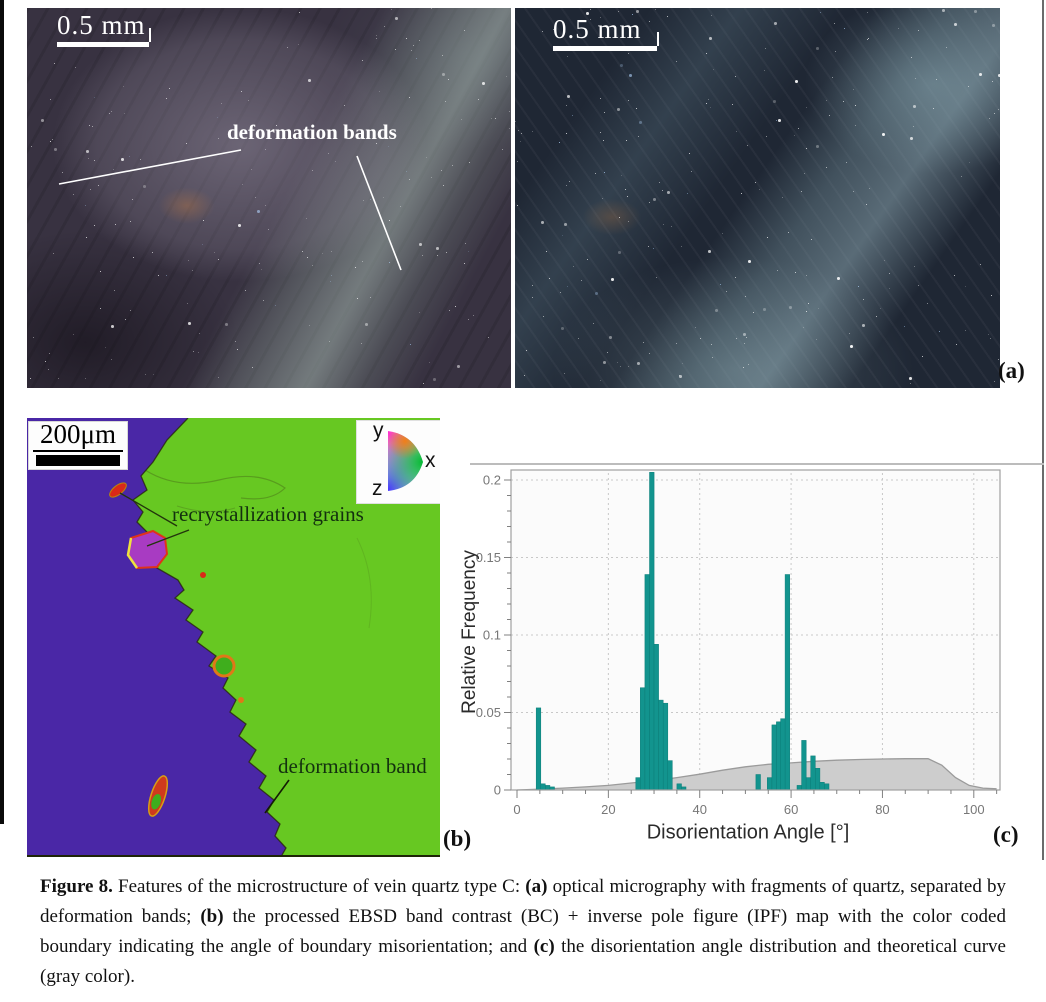 Image resolution: width=1046 pixels, height=1002 pixels. I want to click on svg-text: 60, so click(791, 809).